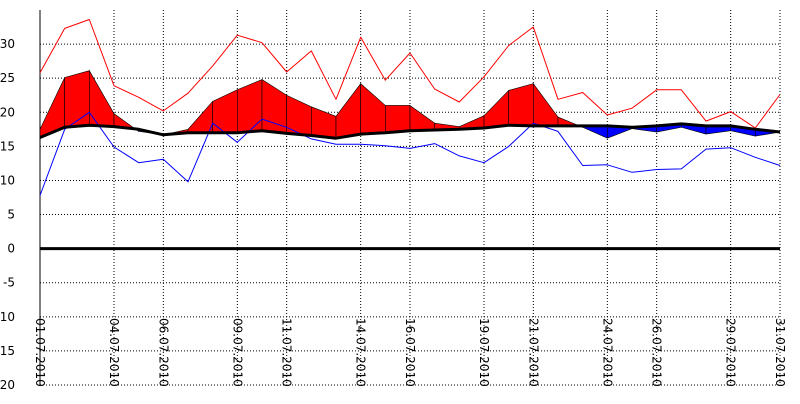  I want to click on x-tick-label: 29.07.2010, so click(731, 352).